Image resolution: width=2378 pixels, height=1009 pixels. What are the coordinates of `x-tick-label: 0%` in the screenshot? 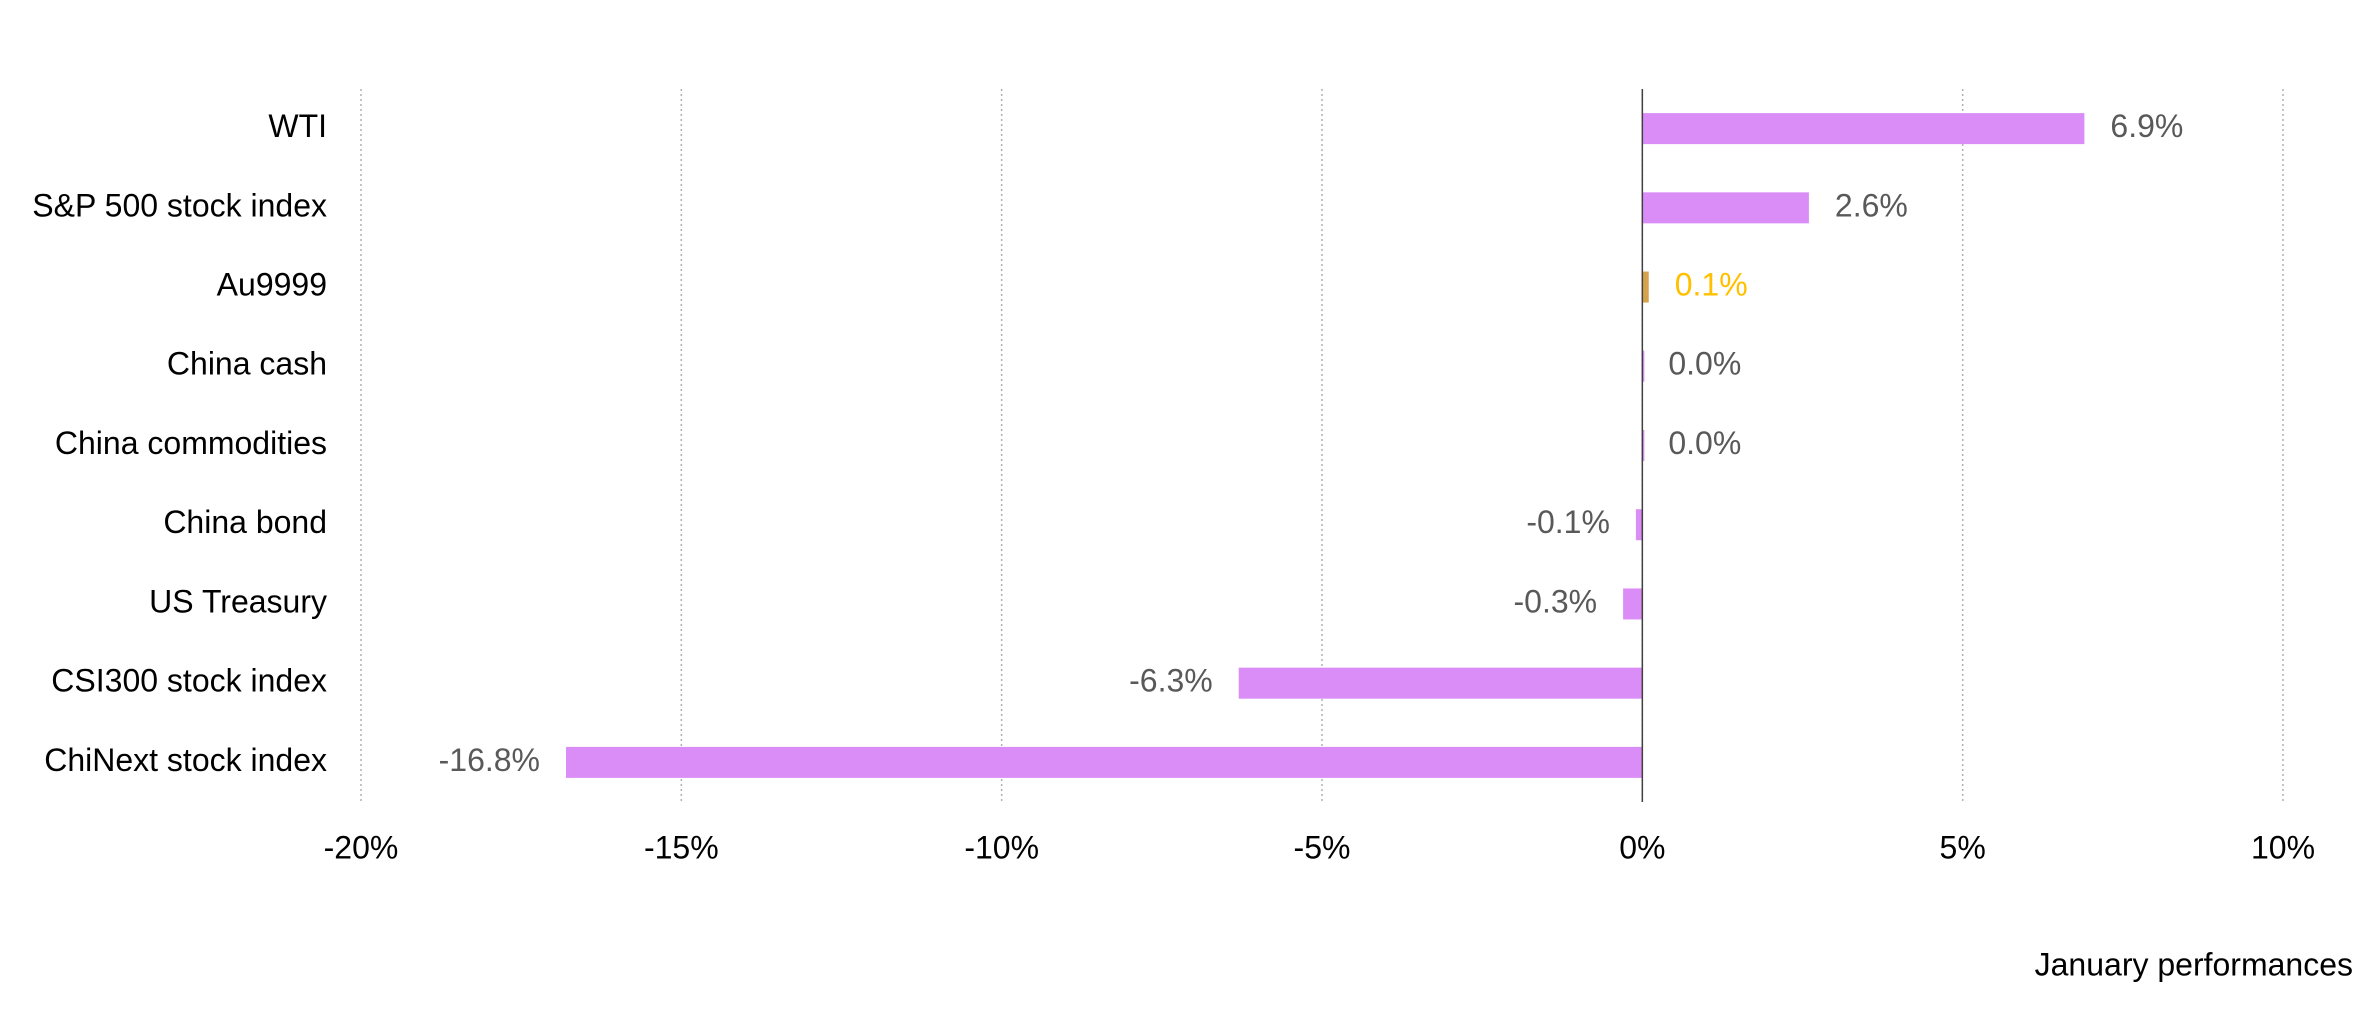 It's located at (1642, 847).